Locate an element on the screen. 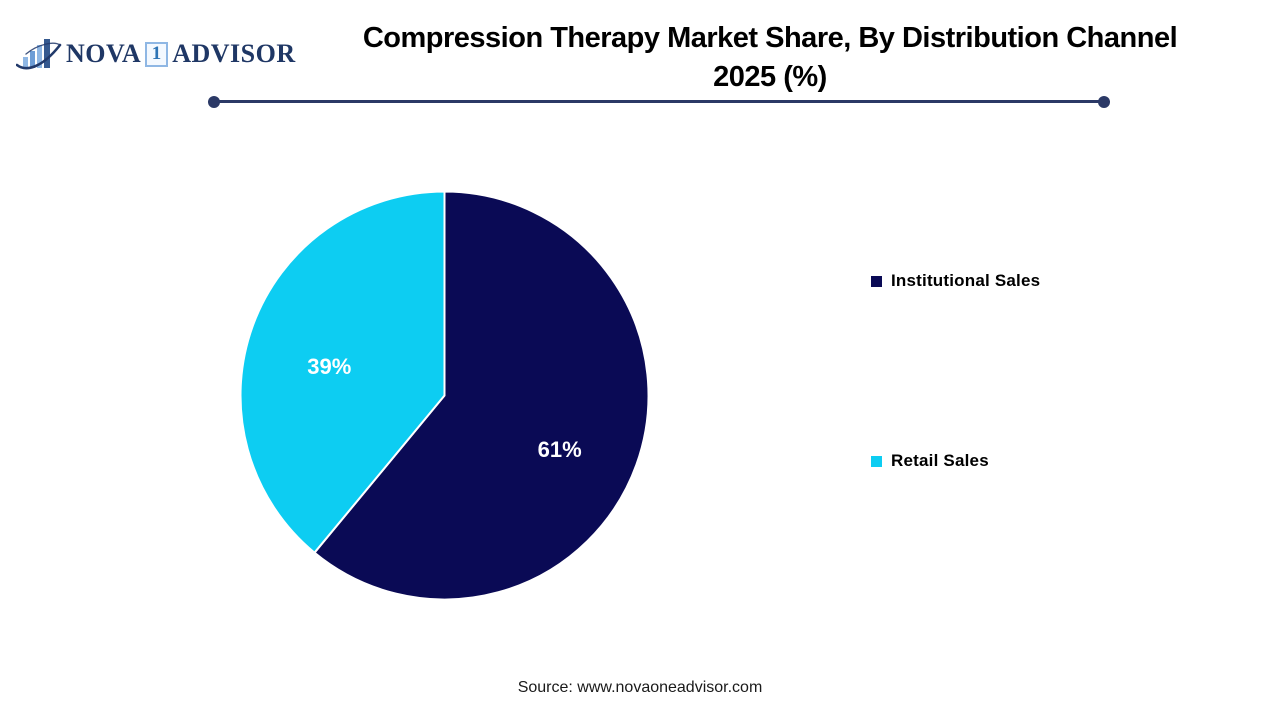  logo-word-nova: NOVA is located at coordinates (104, 53).